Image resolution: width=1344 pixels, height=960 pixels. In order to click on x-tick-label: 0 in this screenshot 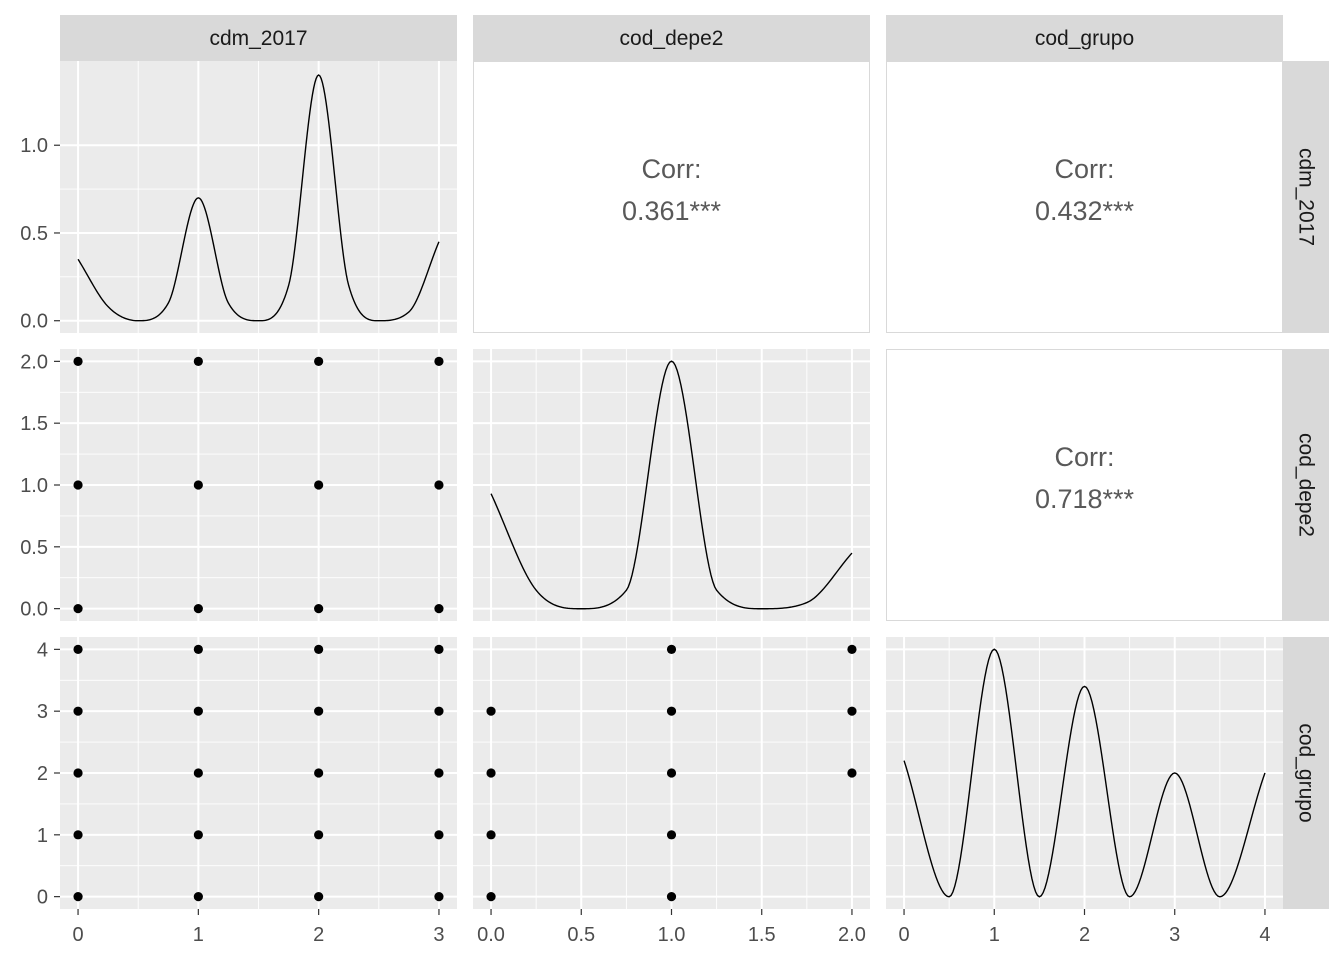, I will do `click(903, 935)`.